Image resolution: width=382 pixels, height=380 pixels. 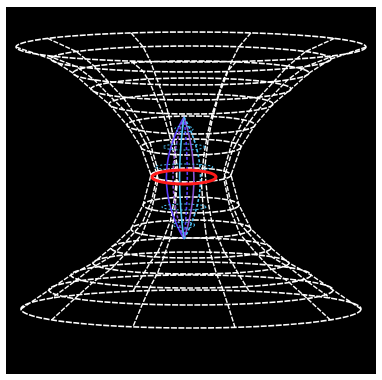 I want to click on throat-ring, so click(x=184, y=177).